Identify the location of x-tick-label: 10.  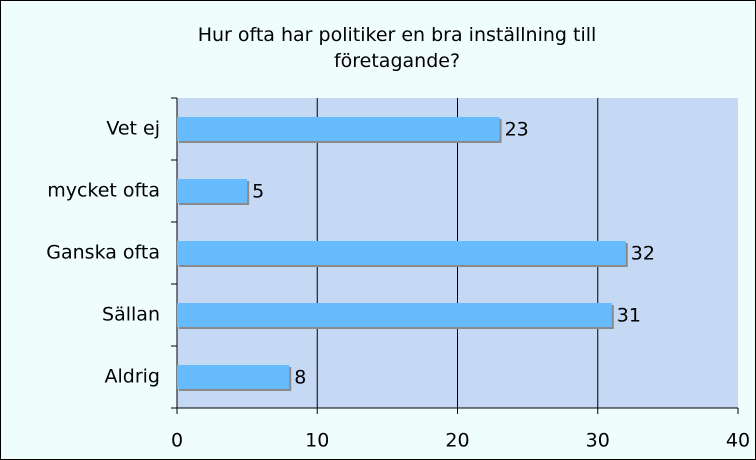
(317, 441).